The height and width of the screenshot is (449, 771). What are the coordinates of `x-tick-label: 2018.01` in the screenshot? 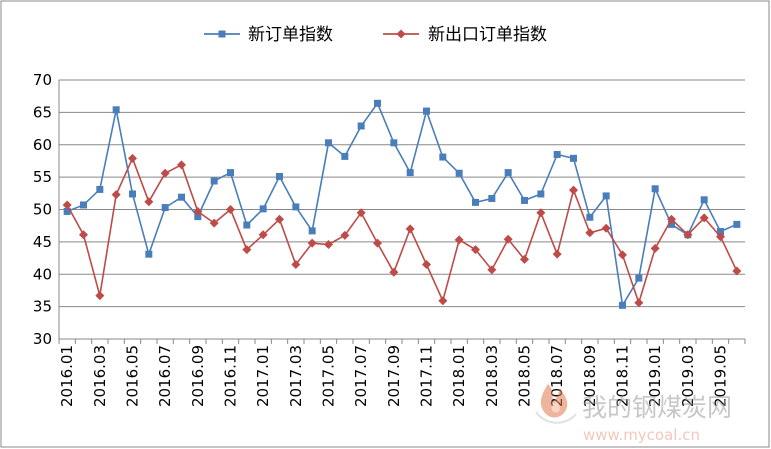 It's located at (459, 376).